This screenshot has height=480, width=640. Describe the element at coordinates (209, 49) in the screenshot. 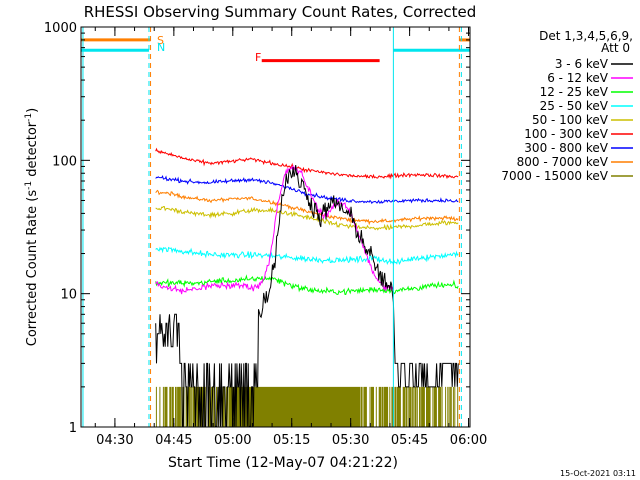

I see `annotations-layer: SN F` at that location.